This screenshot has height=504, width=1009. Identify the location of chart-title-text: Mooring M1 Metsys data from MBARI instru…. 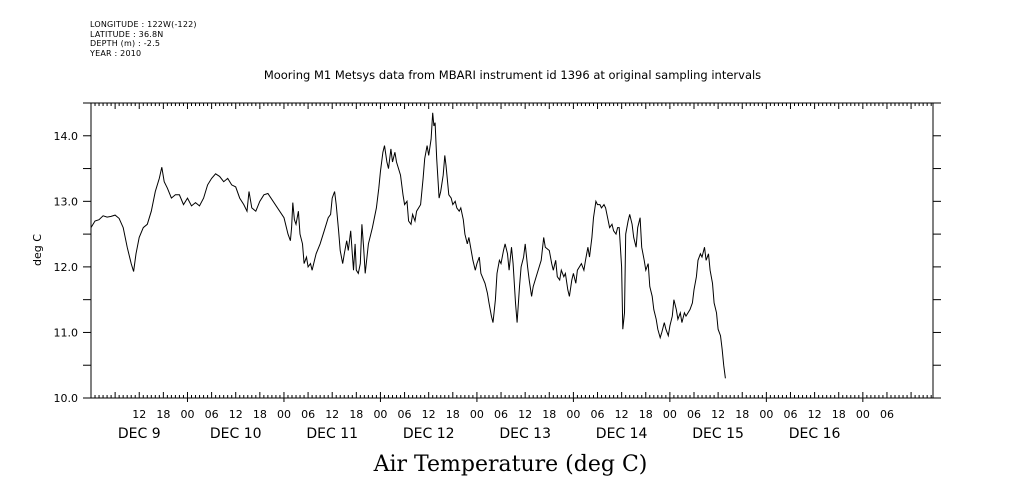
(512, 75).